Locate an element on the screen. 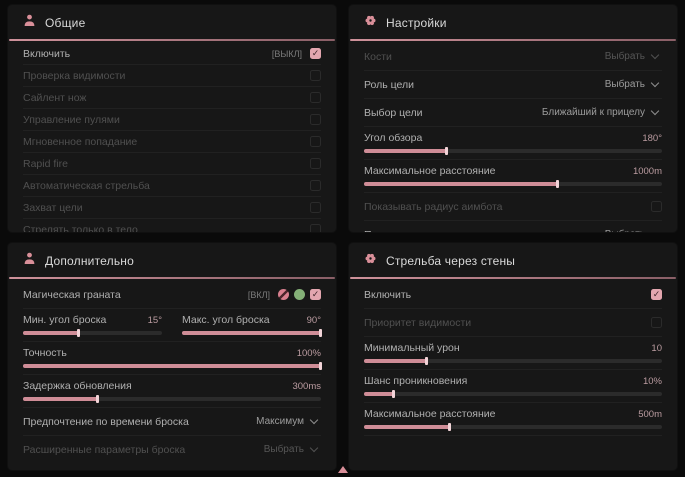 The width and height of the screenshot is (685, 477). slider-half-right: Макс. угол броска 90° is located at coordinates (252, 325).